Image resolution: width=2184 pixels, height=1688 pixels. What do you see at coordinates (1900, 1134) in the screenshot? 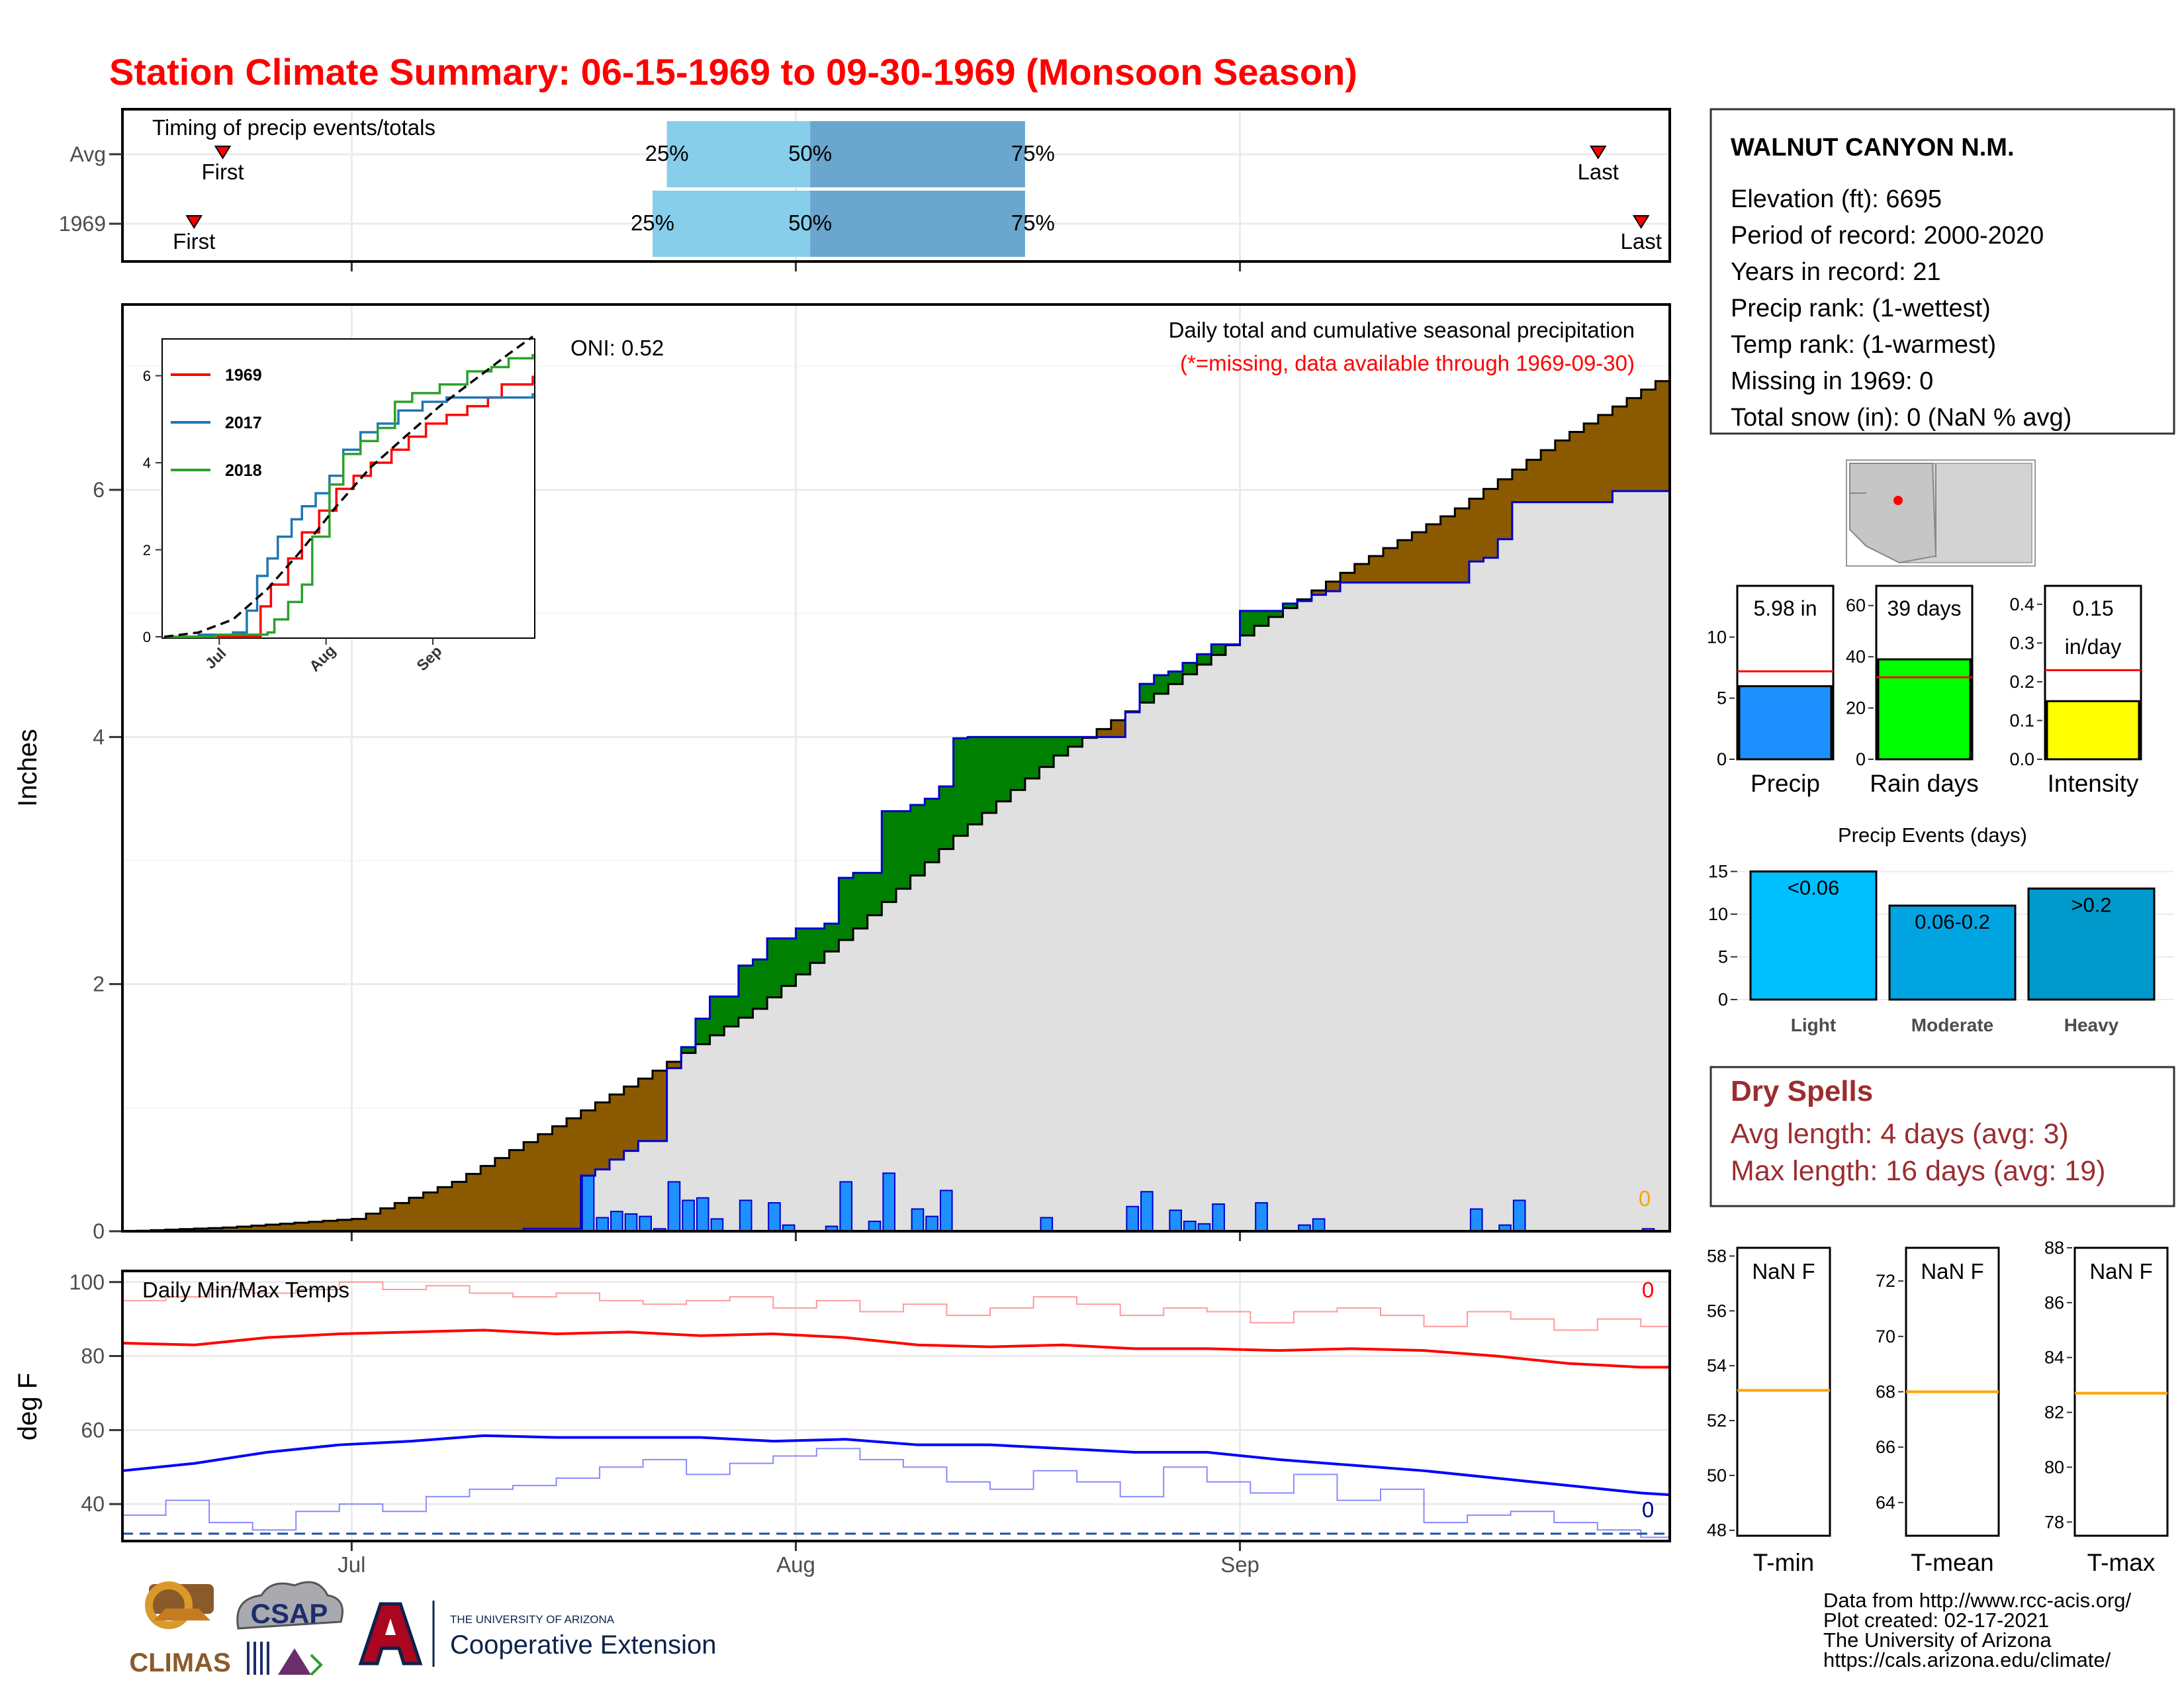
I see `dry-spells-avg: Avg length: 4 days (avg: 3)` at bounding box center [1900, 1134].